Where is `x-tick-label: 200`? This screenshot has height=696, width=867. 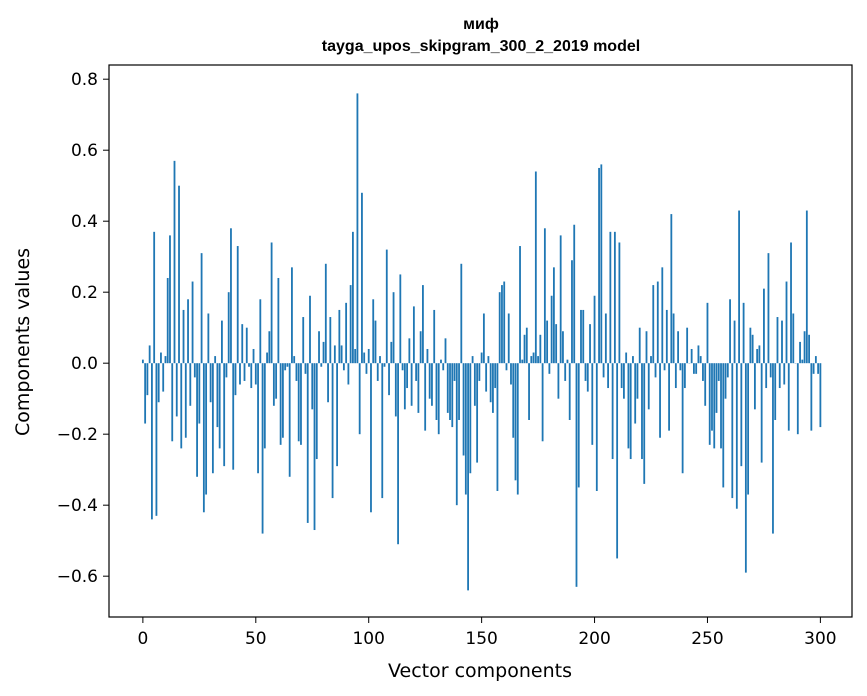 x-tick-label: 200 is located at coordinates (594, 639).